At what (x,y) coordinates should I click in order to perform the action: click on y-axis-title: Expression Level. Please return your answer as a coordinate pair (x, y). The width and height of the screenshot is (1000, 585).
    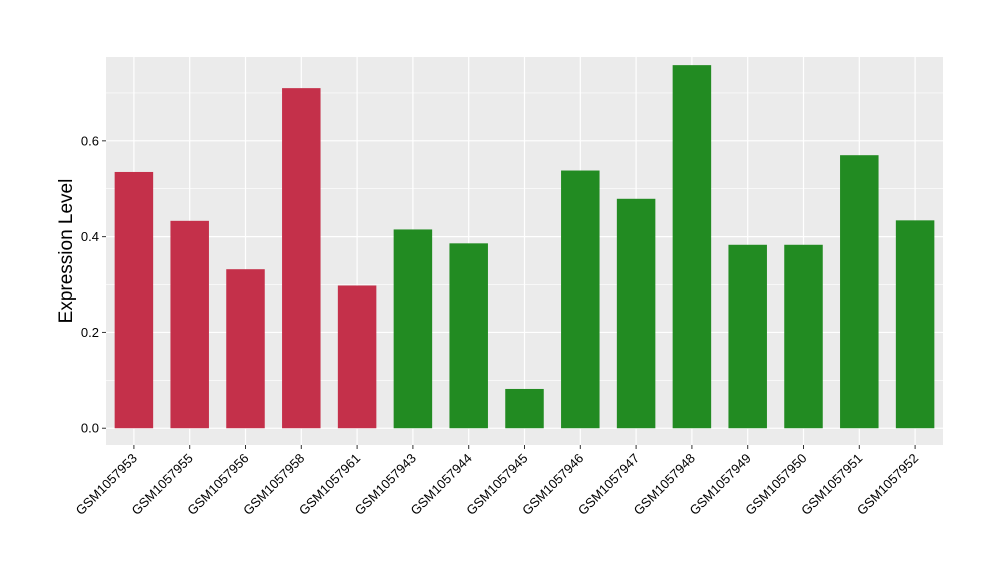
    Looking at the image, I should click on (66, 251).